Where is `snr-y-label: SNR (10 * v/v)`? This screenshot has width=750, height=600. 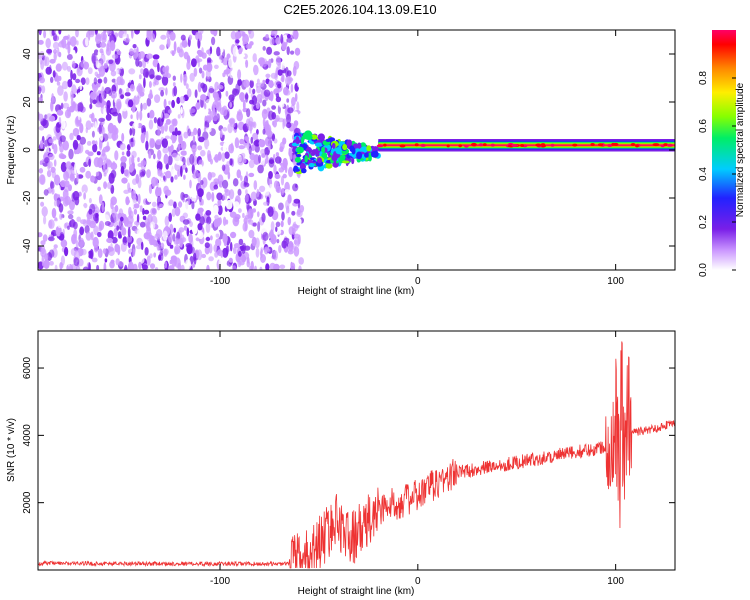
snr-y-label: SNR (10 * v/v) is located at coordinates (11, 450).